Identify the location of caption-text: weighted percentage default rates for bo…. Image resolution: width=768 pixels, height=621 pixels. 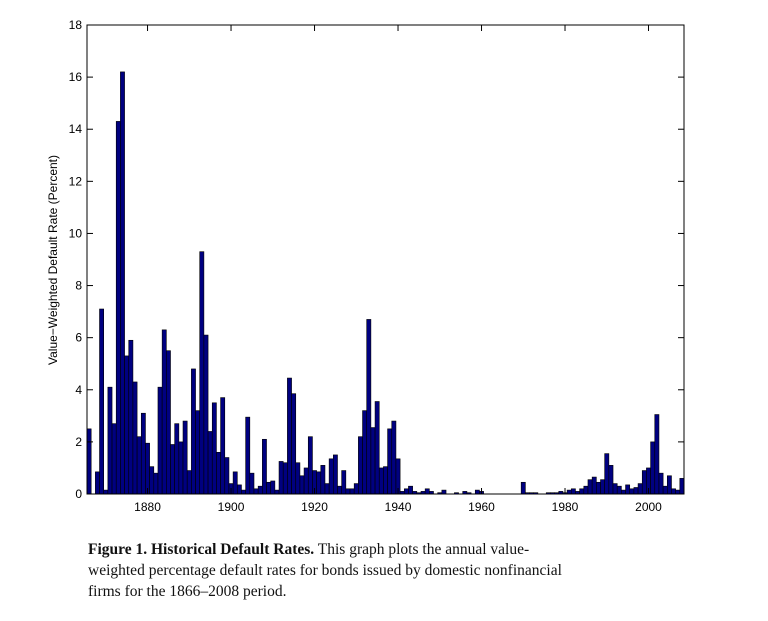
(325, 570).